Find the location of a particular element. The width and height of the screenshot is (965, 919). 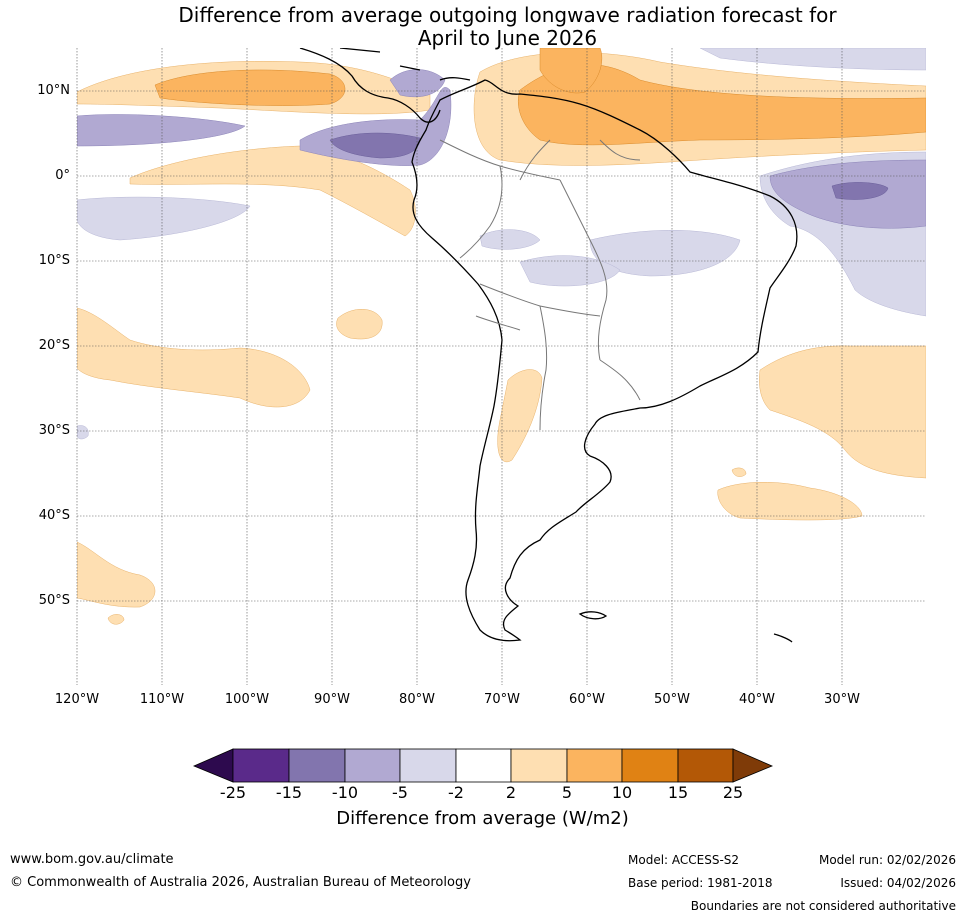

footer-issued: Issued: 04/02/2026 is located at coordinates (898, 883).